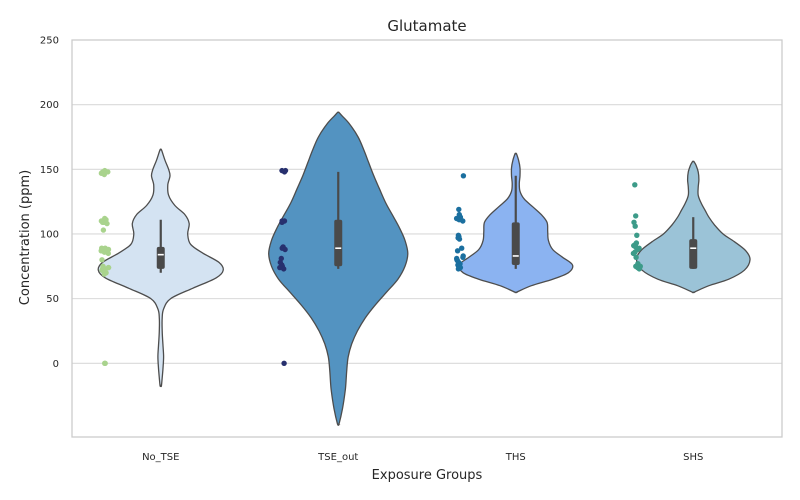 The width and height of the screenshot is (800, 500). Describe the element at coordinates (49, 234) in the screenshot. I see `y-tick-label-100: 100` at that location.